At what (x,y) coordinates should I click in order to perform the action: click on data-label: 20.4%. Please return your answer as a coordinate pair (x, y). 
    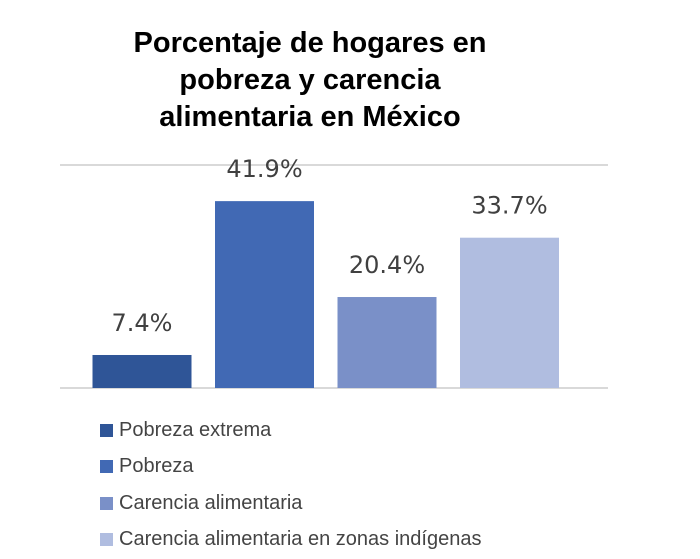
    Looking at the image, I should click on (387, 265).